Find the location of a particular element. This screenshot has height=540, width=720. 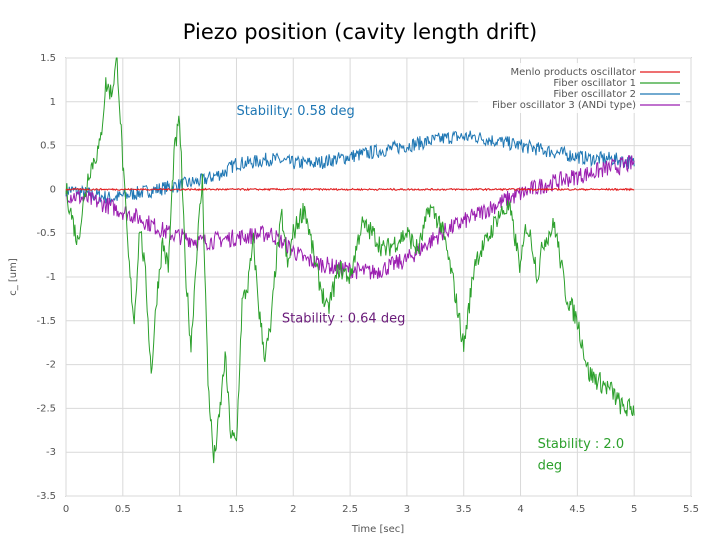

x-tick-label: 5 is located at coordinates (634, 509).